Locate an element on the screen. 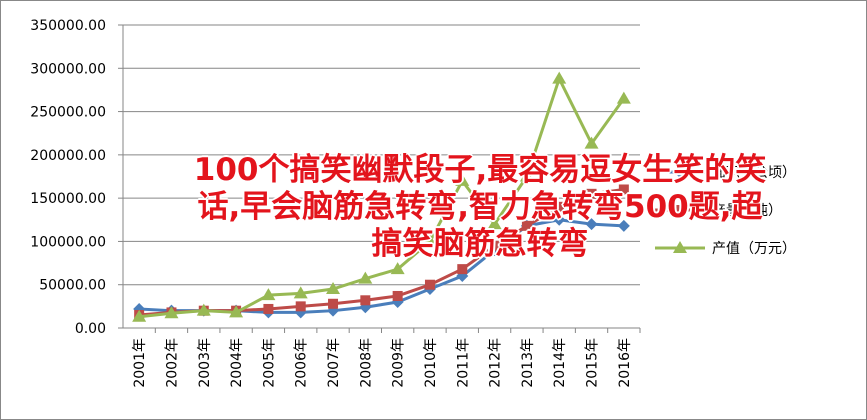  y-tick-label: 350000.00 is located at coordinates (68, 26).